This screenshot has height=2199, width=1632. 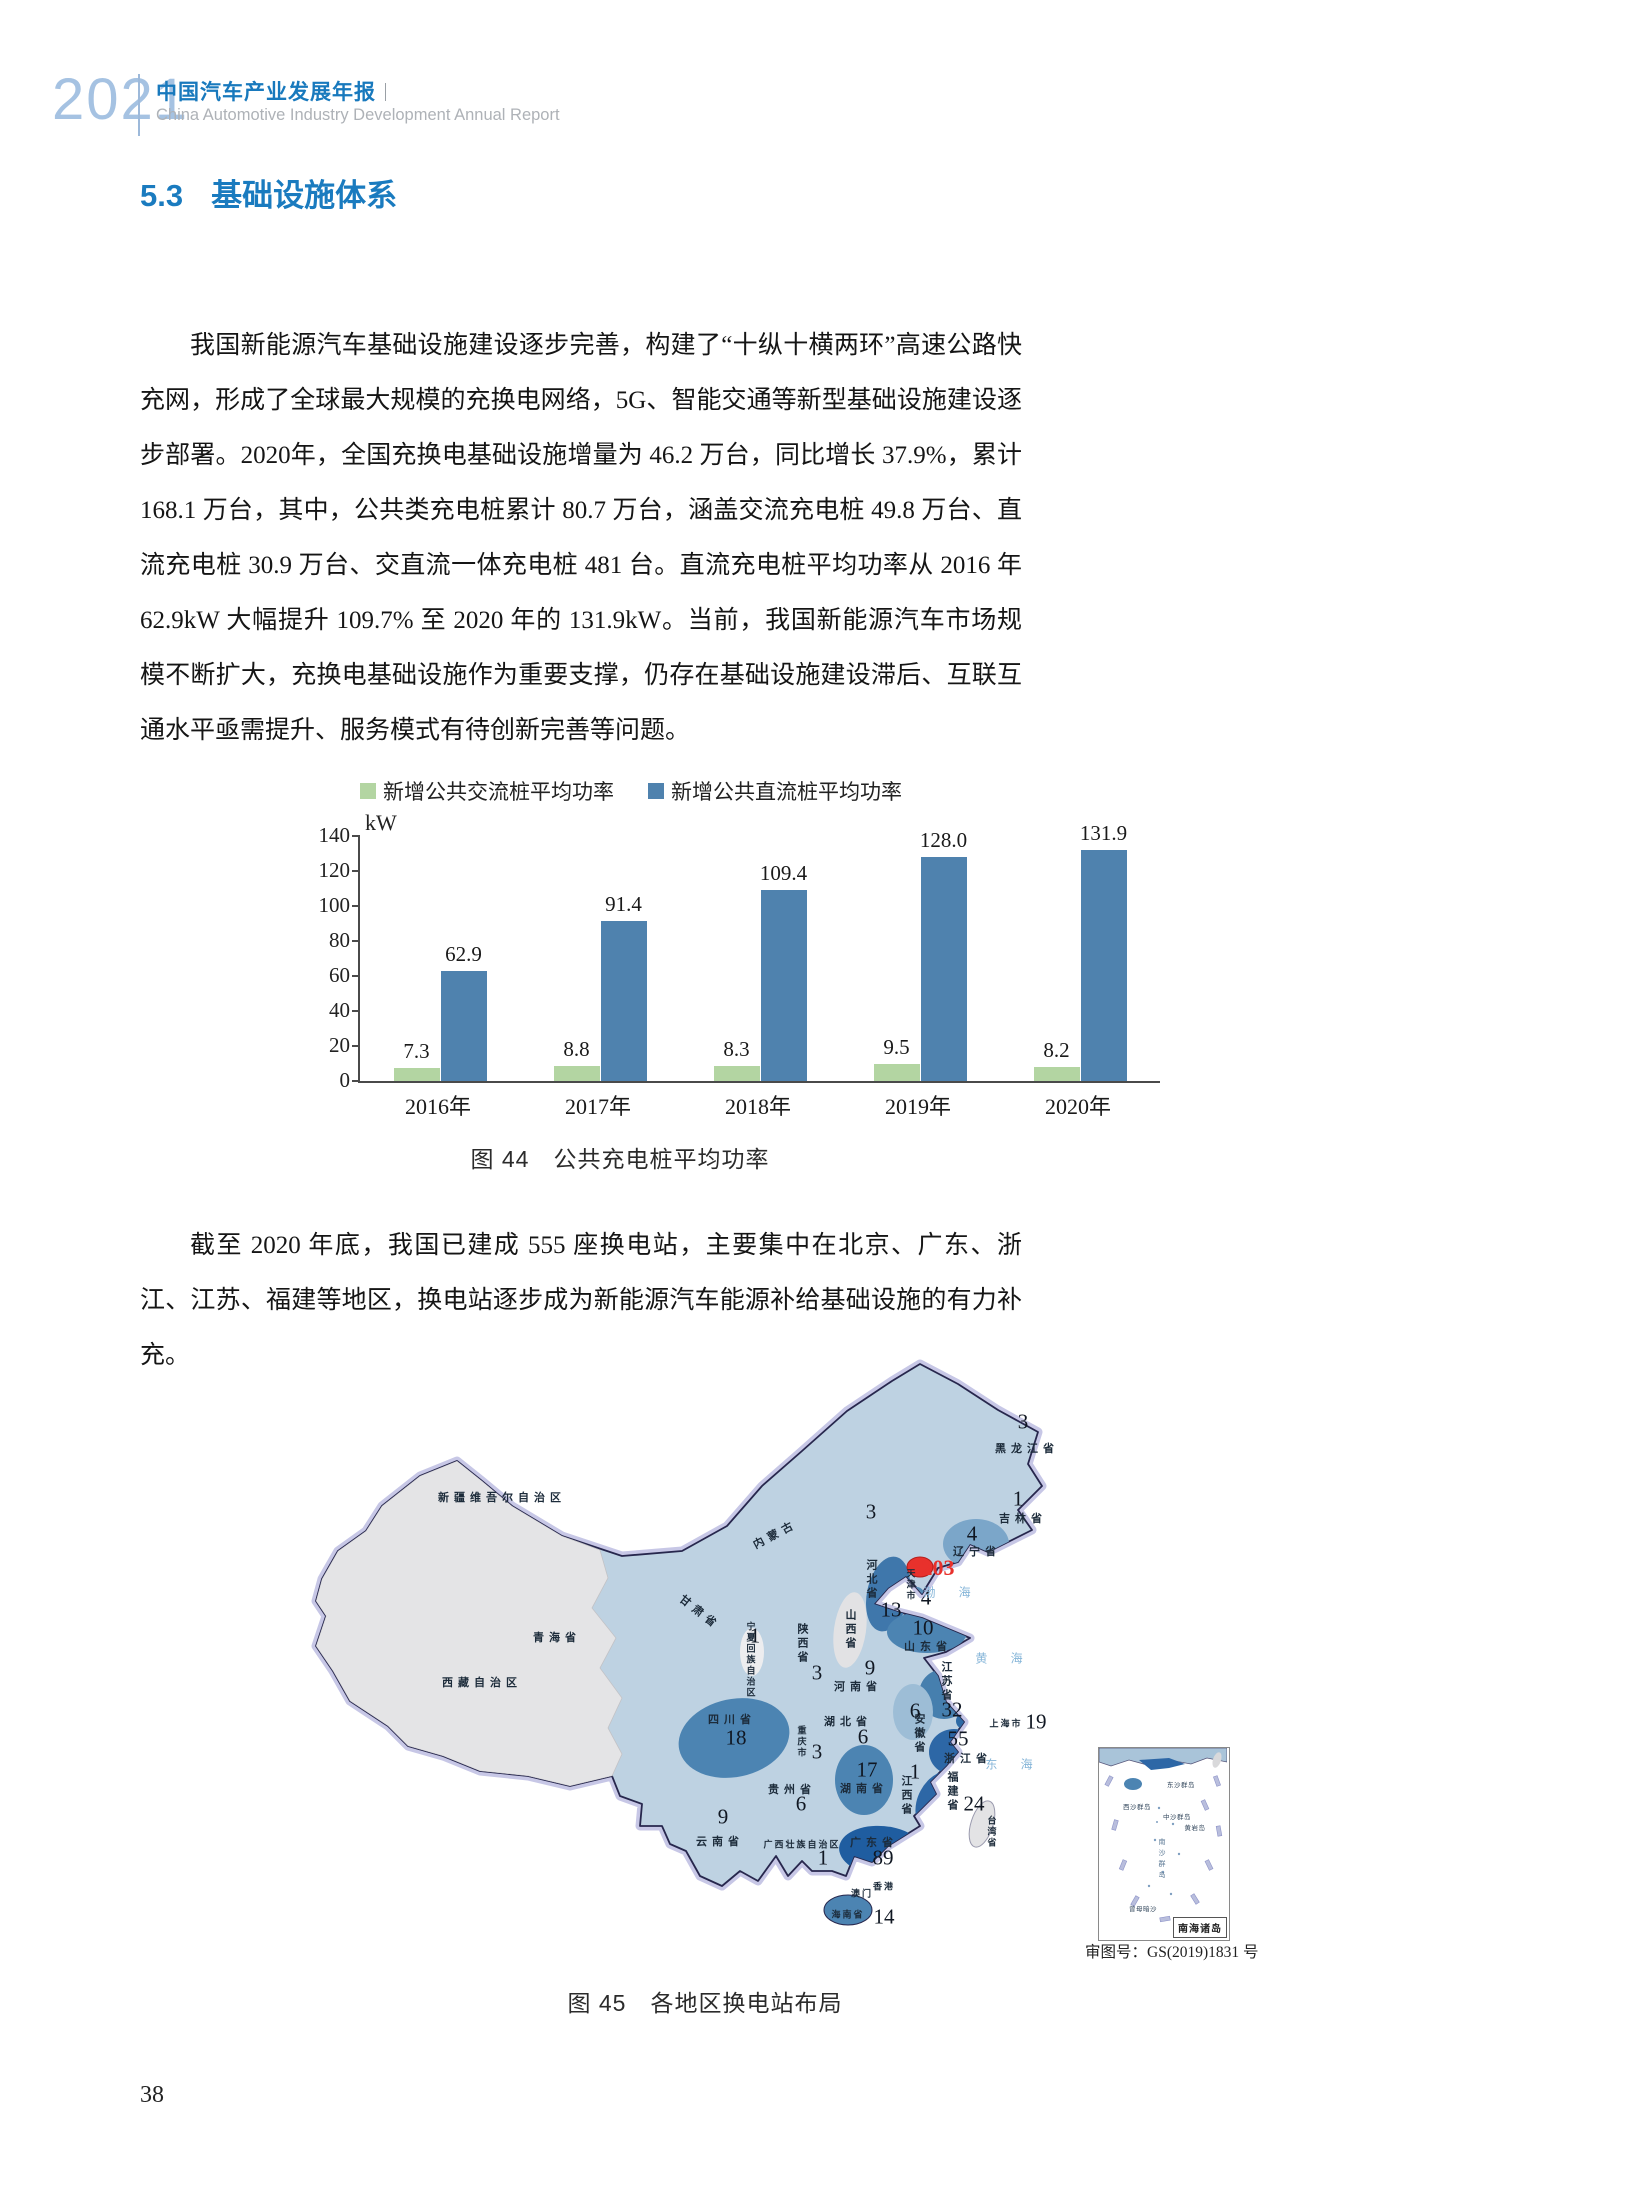 I want to click on page-number: 38, so click(x=152, y=2095).